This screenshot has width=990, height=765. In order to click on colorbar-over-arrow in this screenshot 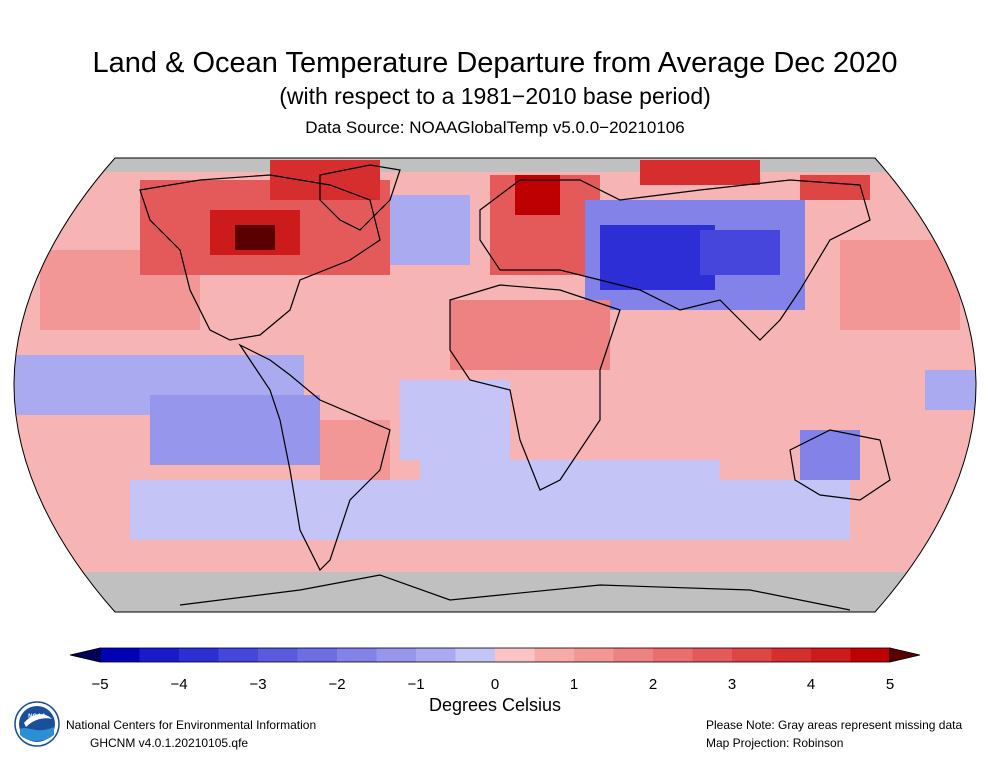, I will do `click(905, 655)`.